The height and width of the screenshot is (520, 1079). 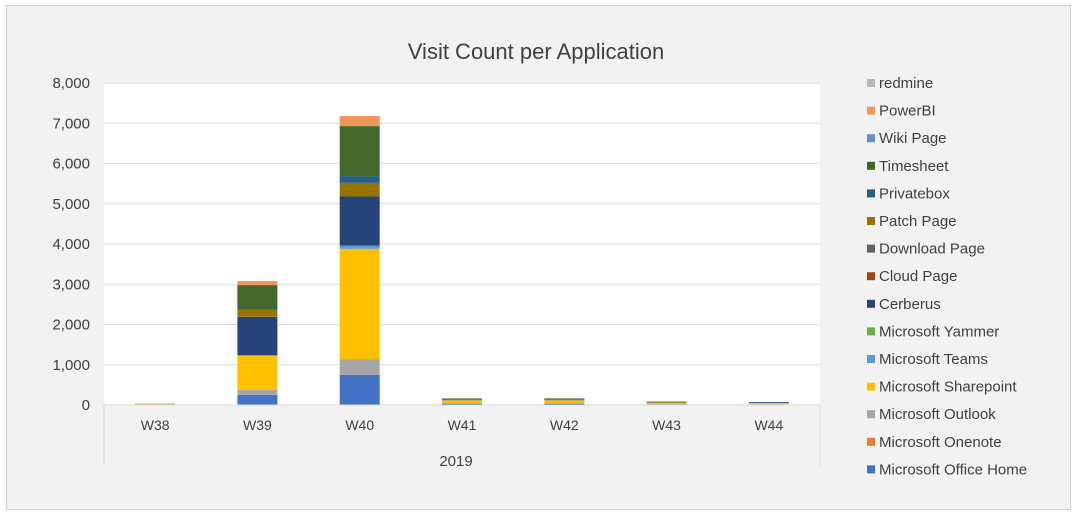 I want to click on y-tick-label: 4,000, so click(x=71, y=244).